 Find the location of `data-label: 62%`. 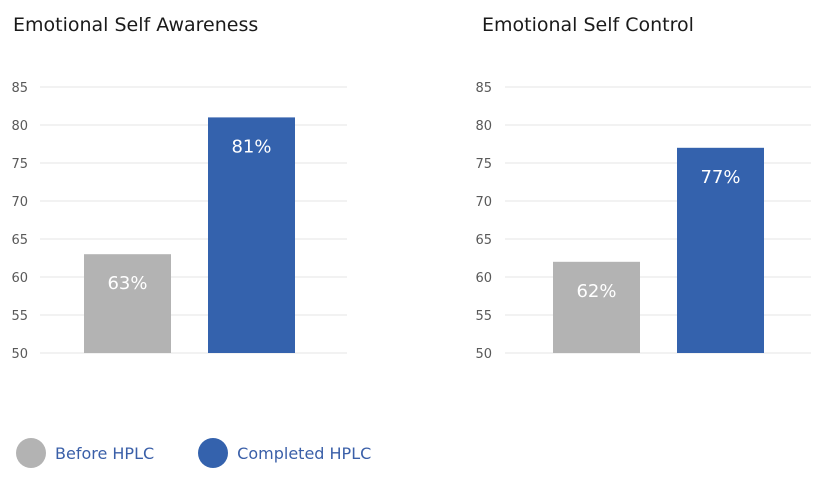

data-label: 62% is located at coordinates (596, 291).